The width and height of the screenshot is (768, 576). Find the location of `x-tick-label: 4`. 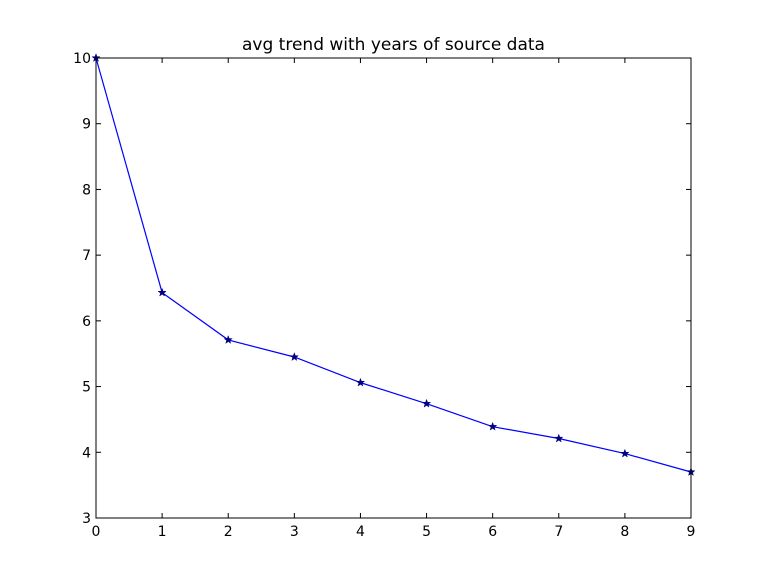

x-tick-label: 4 is located at coordinates (360, 532).